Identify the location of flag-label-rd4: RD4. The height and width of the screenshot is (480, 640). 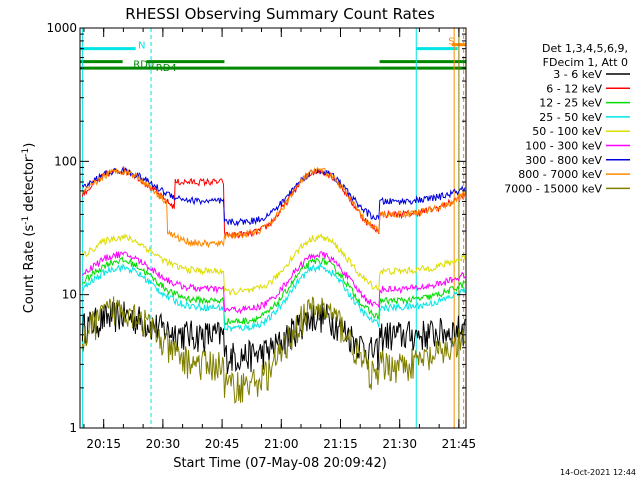
(166, 68).